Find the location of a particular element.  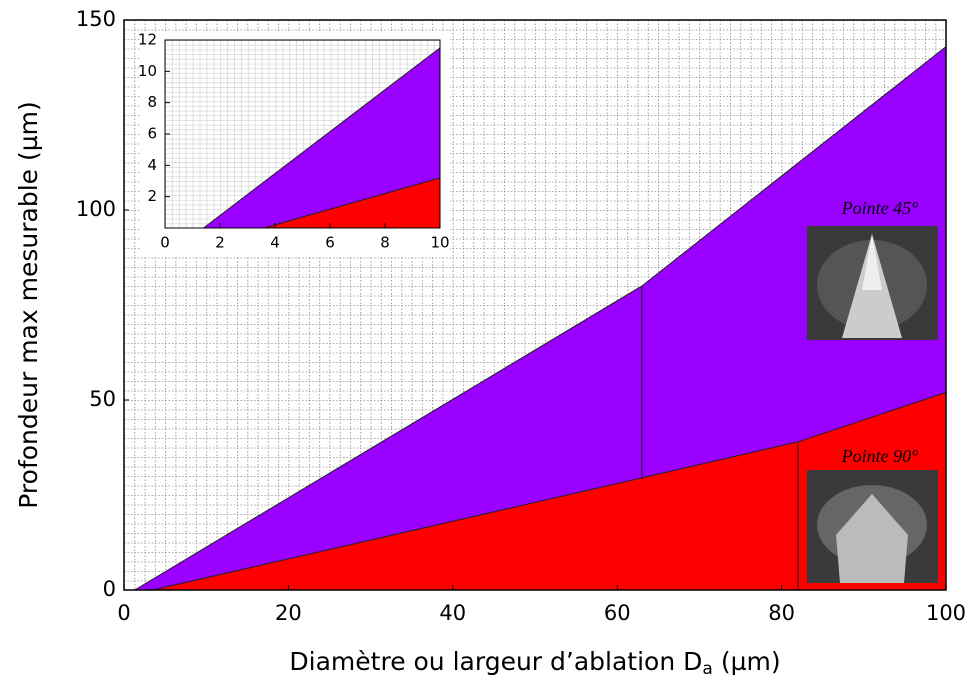

y-tick-label: 0 is located at coordinates (109, 589).